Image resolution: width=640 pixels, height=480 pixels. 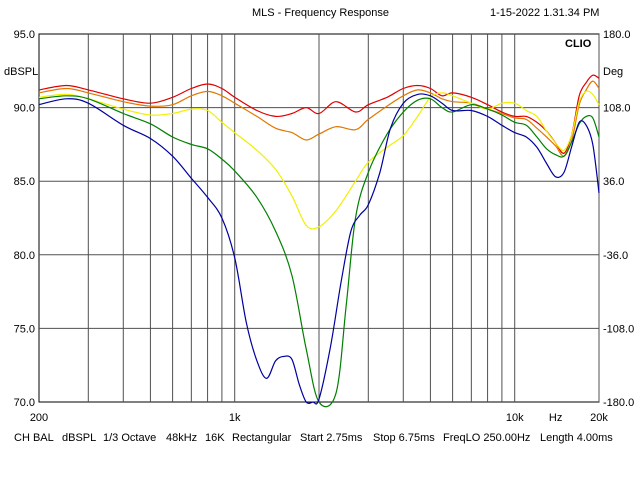 I want to click on y2-tick-label: 180.0, so click(x=617, y=35).